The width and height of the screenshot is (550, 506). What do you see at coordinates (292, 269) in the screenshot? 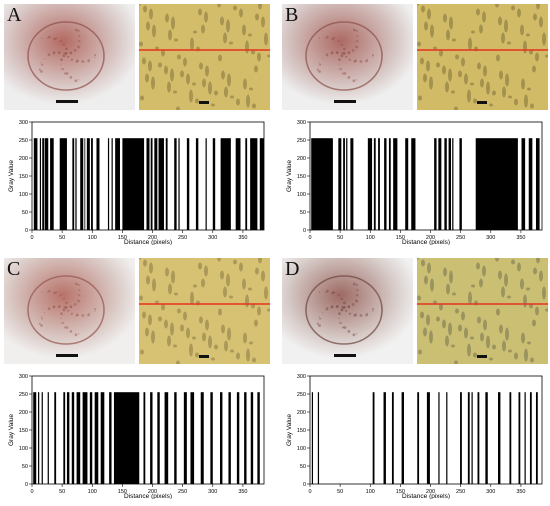
I see `panel-letter: D` at bounding box center [292, 269].